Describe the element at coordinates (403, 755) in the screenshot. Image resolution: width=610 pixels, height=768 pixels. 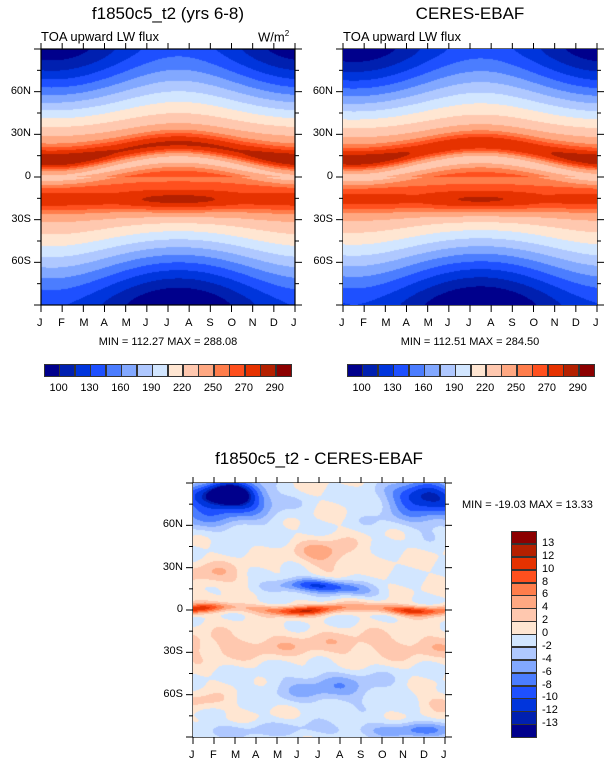
I see `diff-xtick-label: N` at that location.